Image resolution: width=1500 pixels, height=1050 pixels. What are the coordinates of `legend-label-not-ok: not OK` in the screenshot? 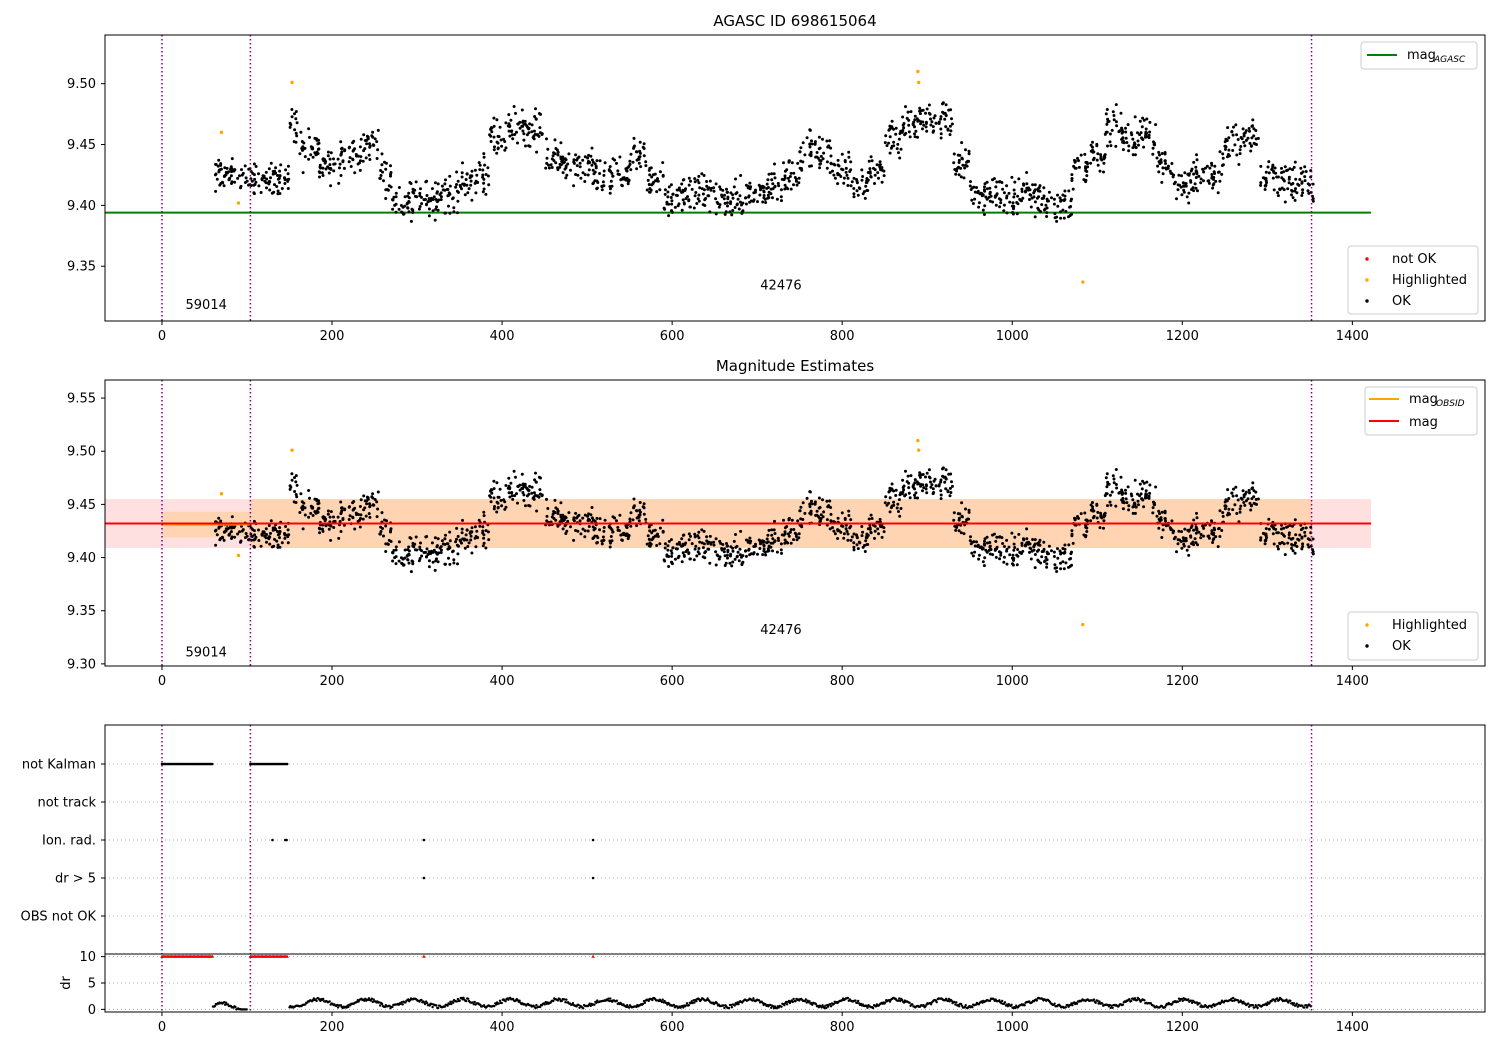 It's located at (1414, 259).